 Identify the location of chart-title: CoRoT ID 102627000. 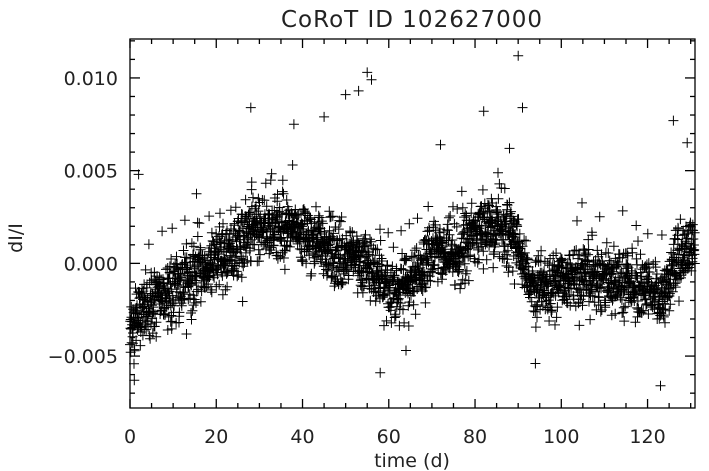
(412, 20).